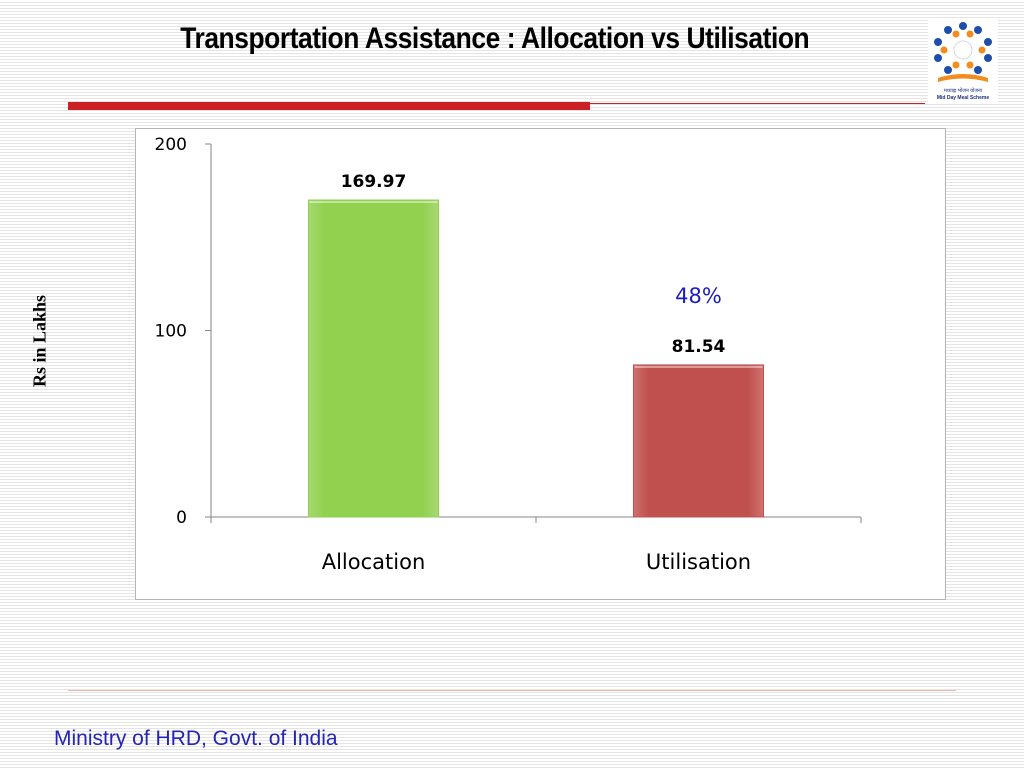 This screenshot has width=1024, height=768. I want to click on bar-allocation, so click(373, 358).